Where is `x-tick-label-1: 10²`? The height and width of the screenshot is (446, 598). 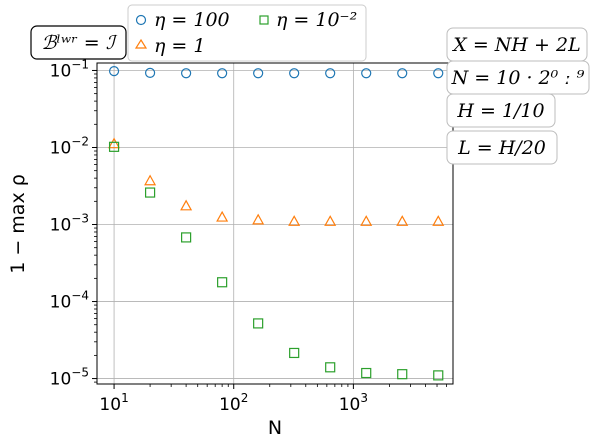 x-tick-label-1: 10² is located at coordinates (233, 403).